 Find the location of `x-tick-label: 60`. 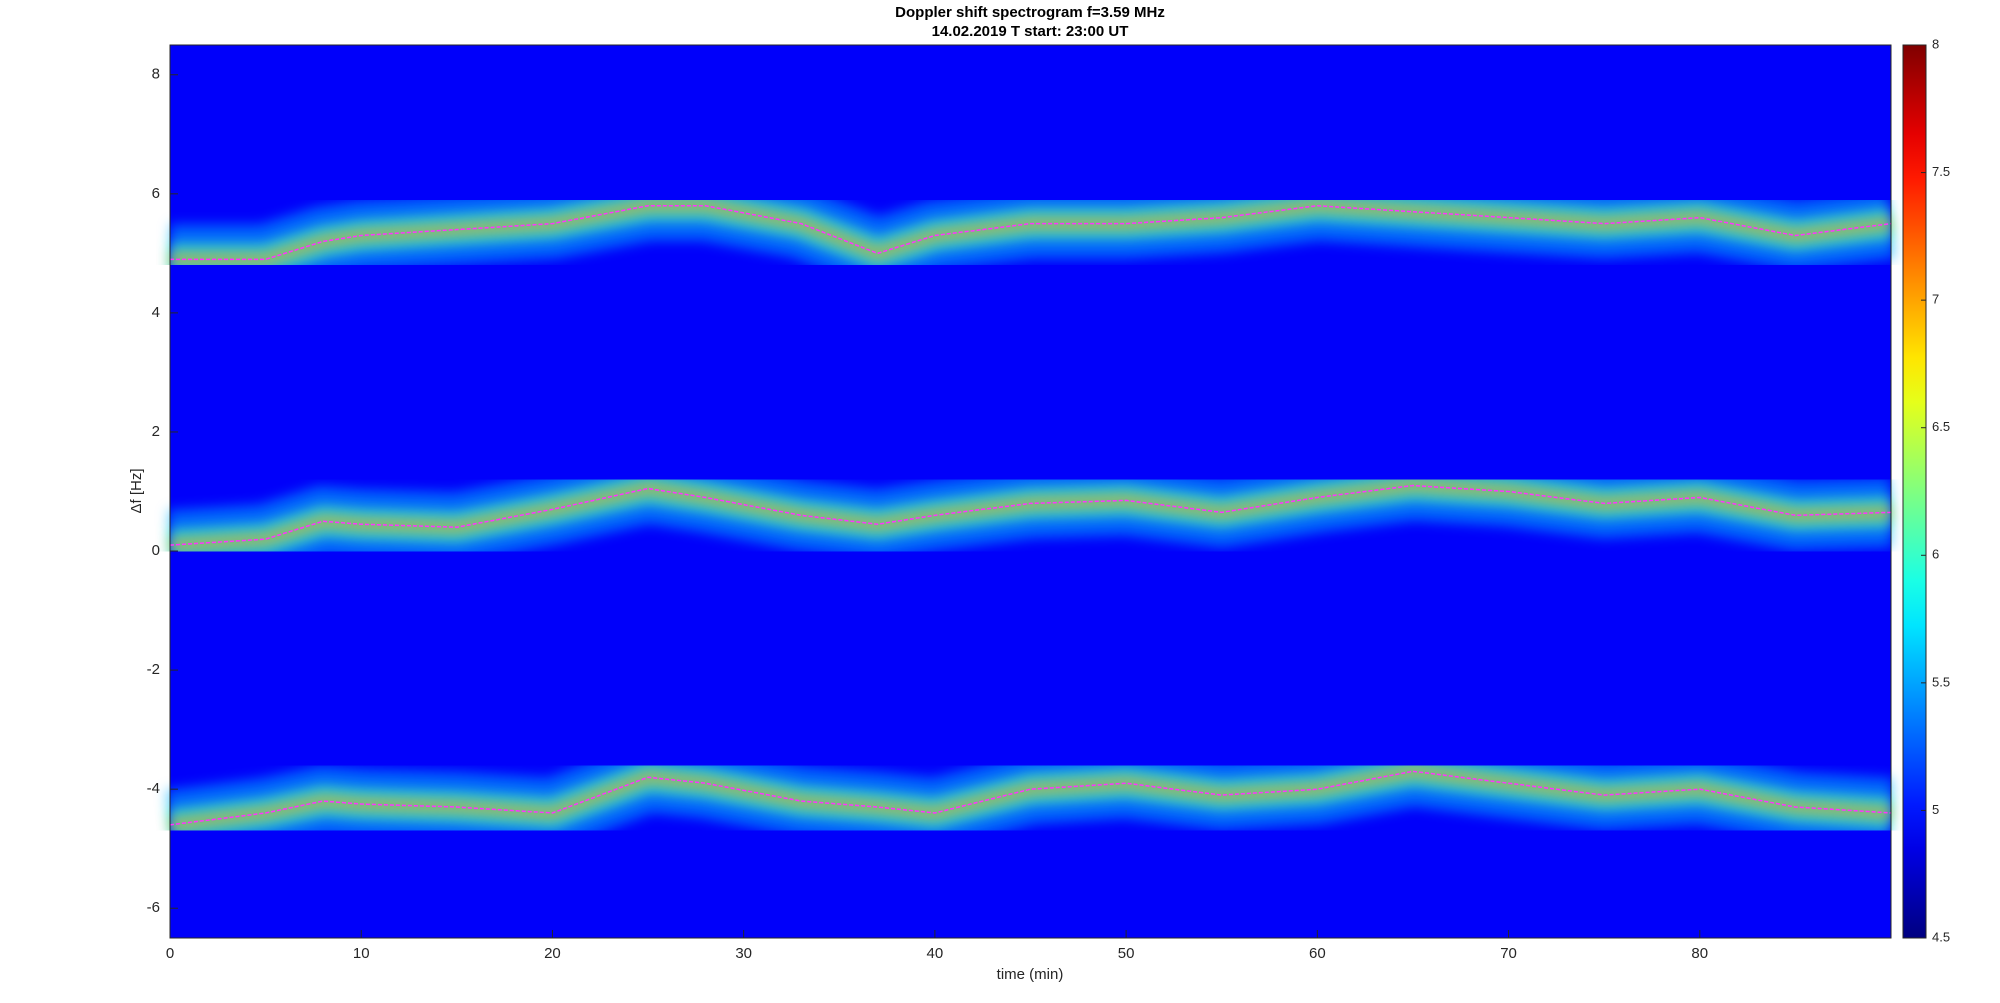

x-tick-label: 60 is located at coordinates (1317, 953).